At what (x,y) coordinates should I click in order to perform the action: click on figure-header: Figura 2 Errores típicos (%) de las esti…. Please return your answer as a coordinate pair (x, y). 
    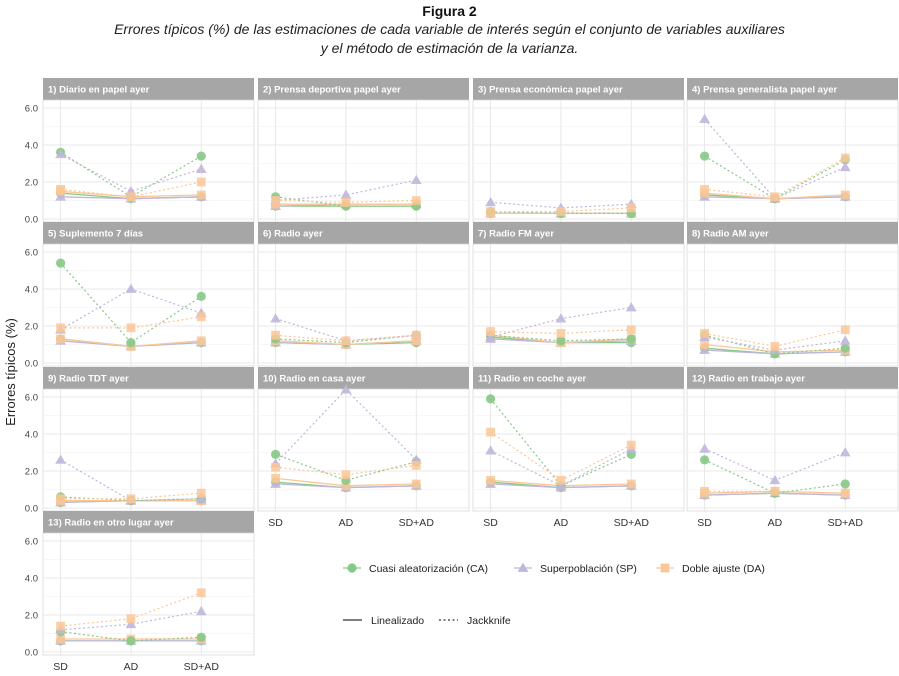
    Looking at the image, I should click on (449, 30).